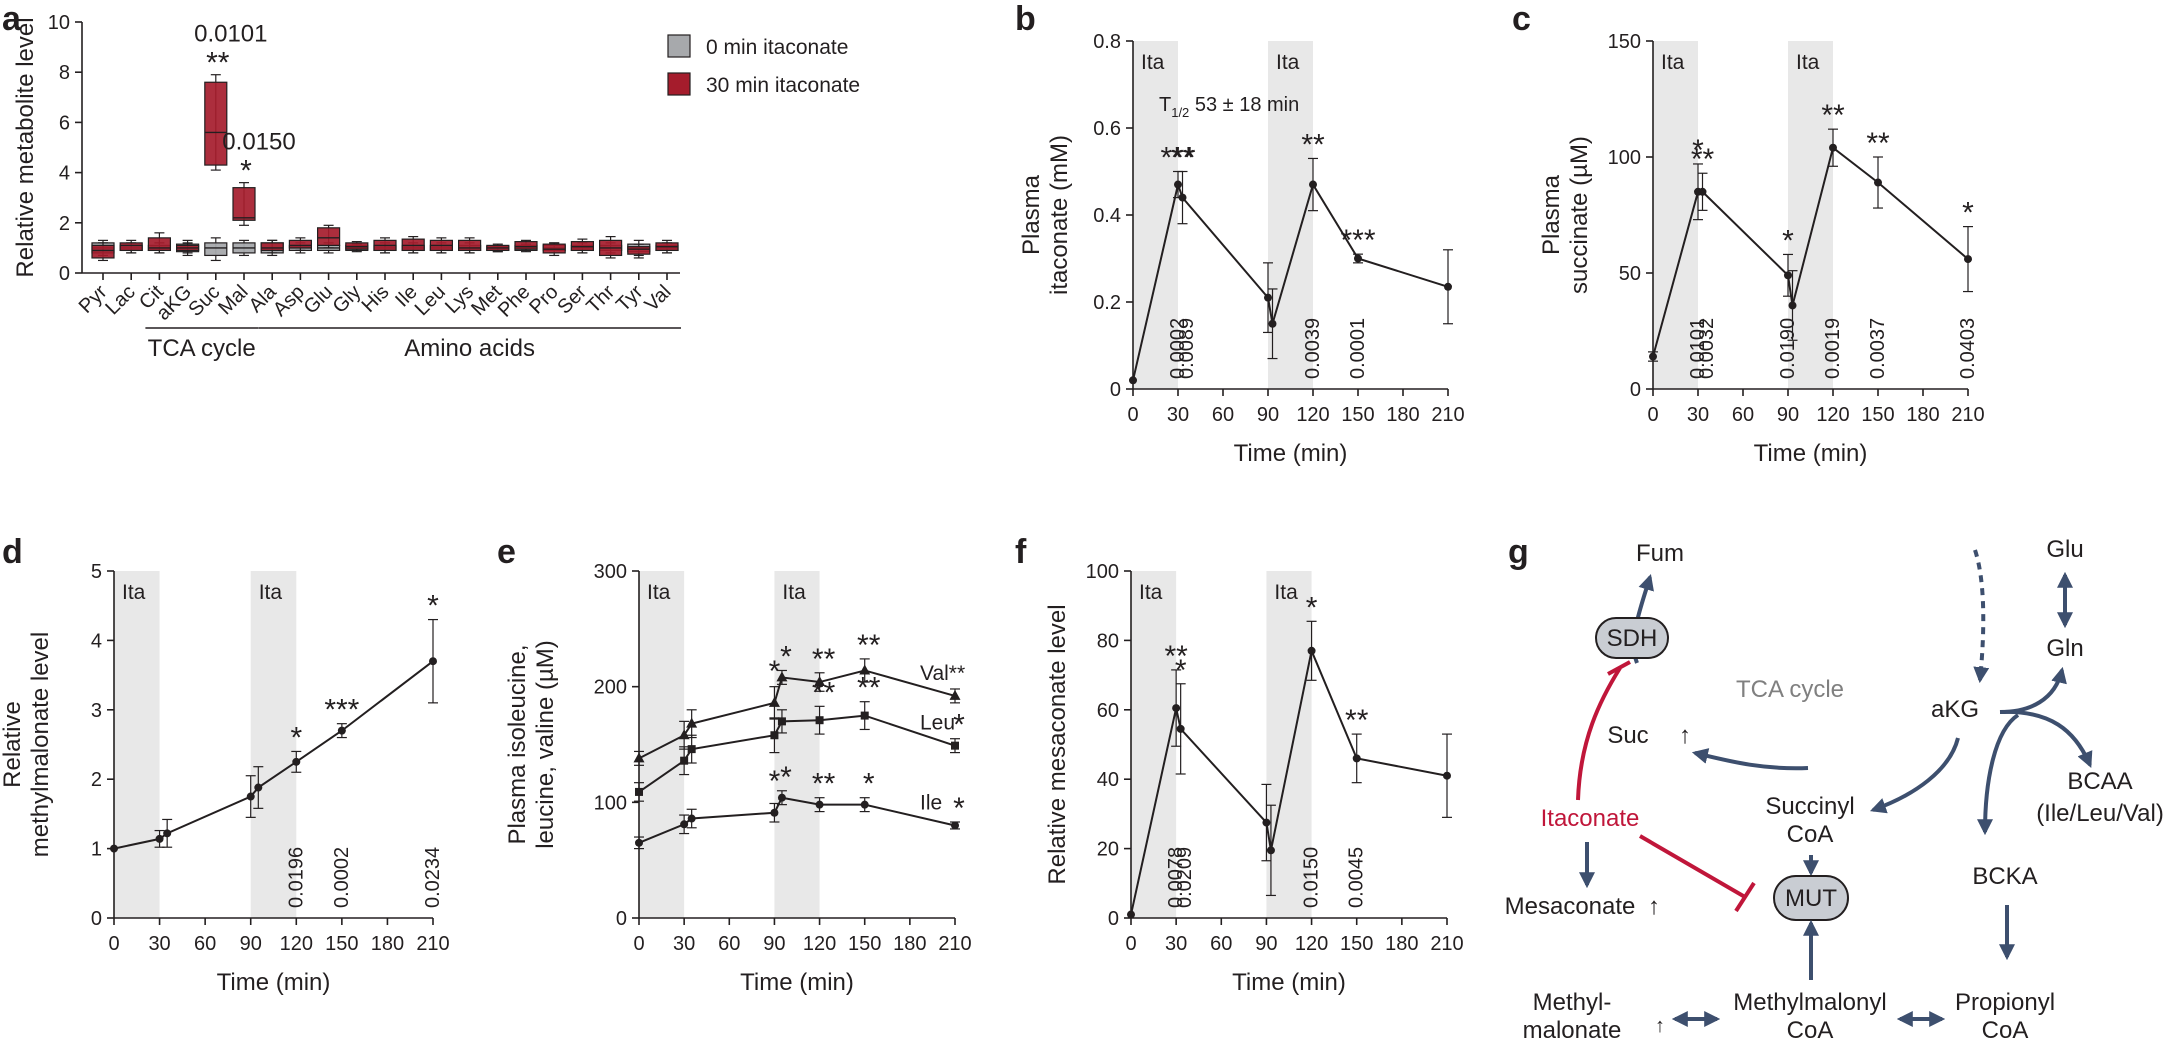 This screenshot has height=1042, width=2168. What do you see at coordinates (1291, 256) in the screenshot?
I see `b-series: ***** *****` at bounding box center [1291, 256].